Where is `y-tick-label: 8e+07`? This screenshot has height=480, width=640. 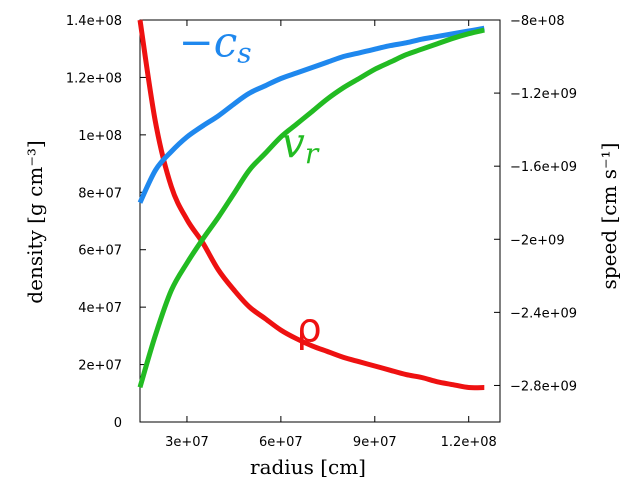
y-tick-label: 8e+07 is located at coordinates (100, 193).